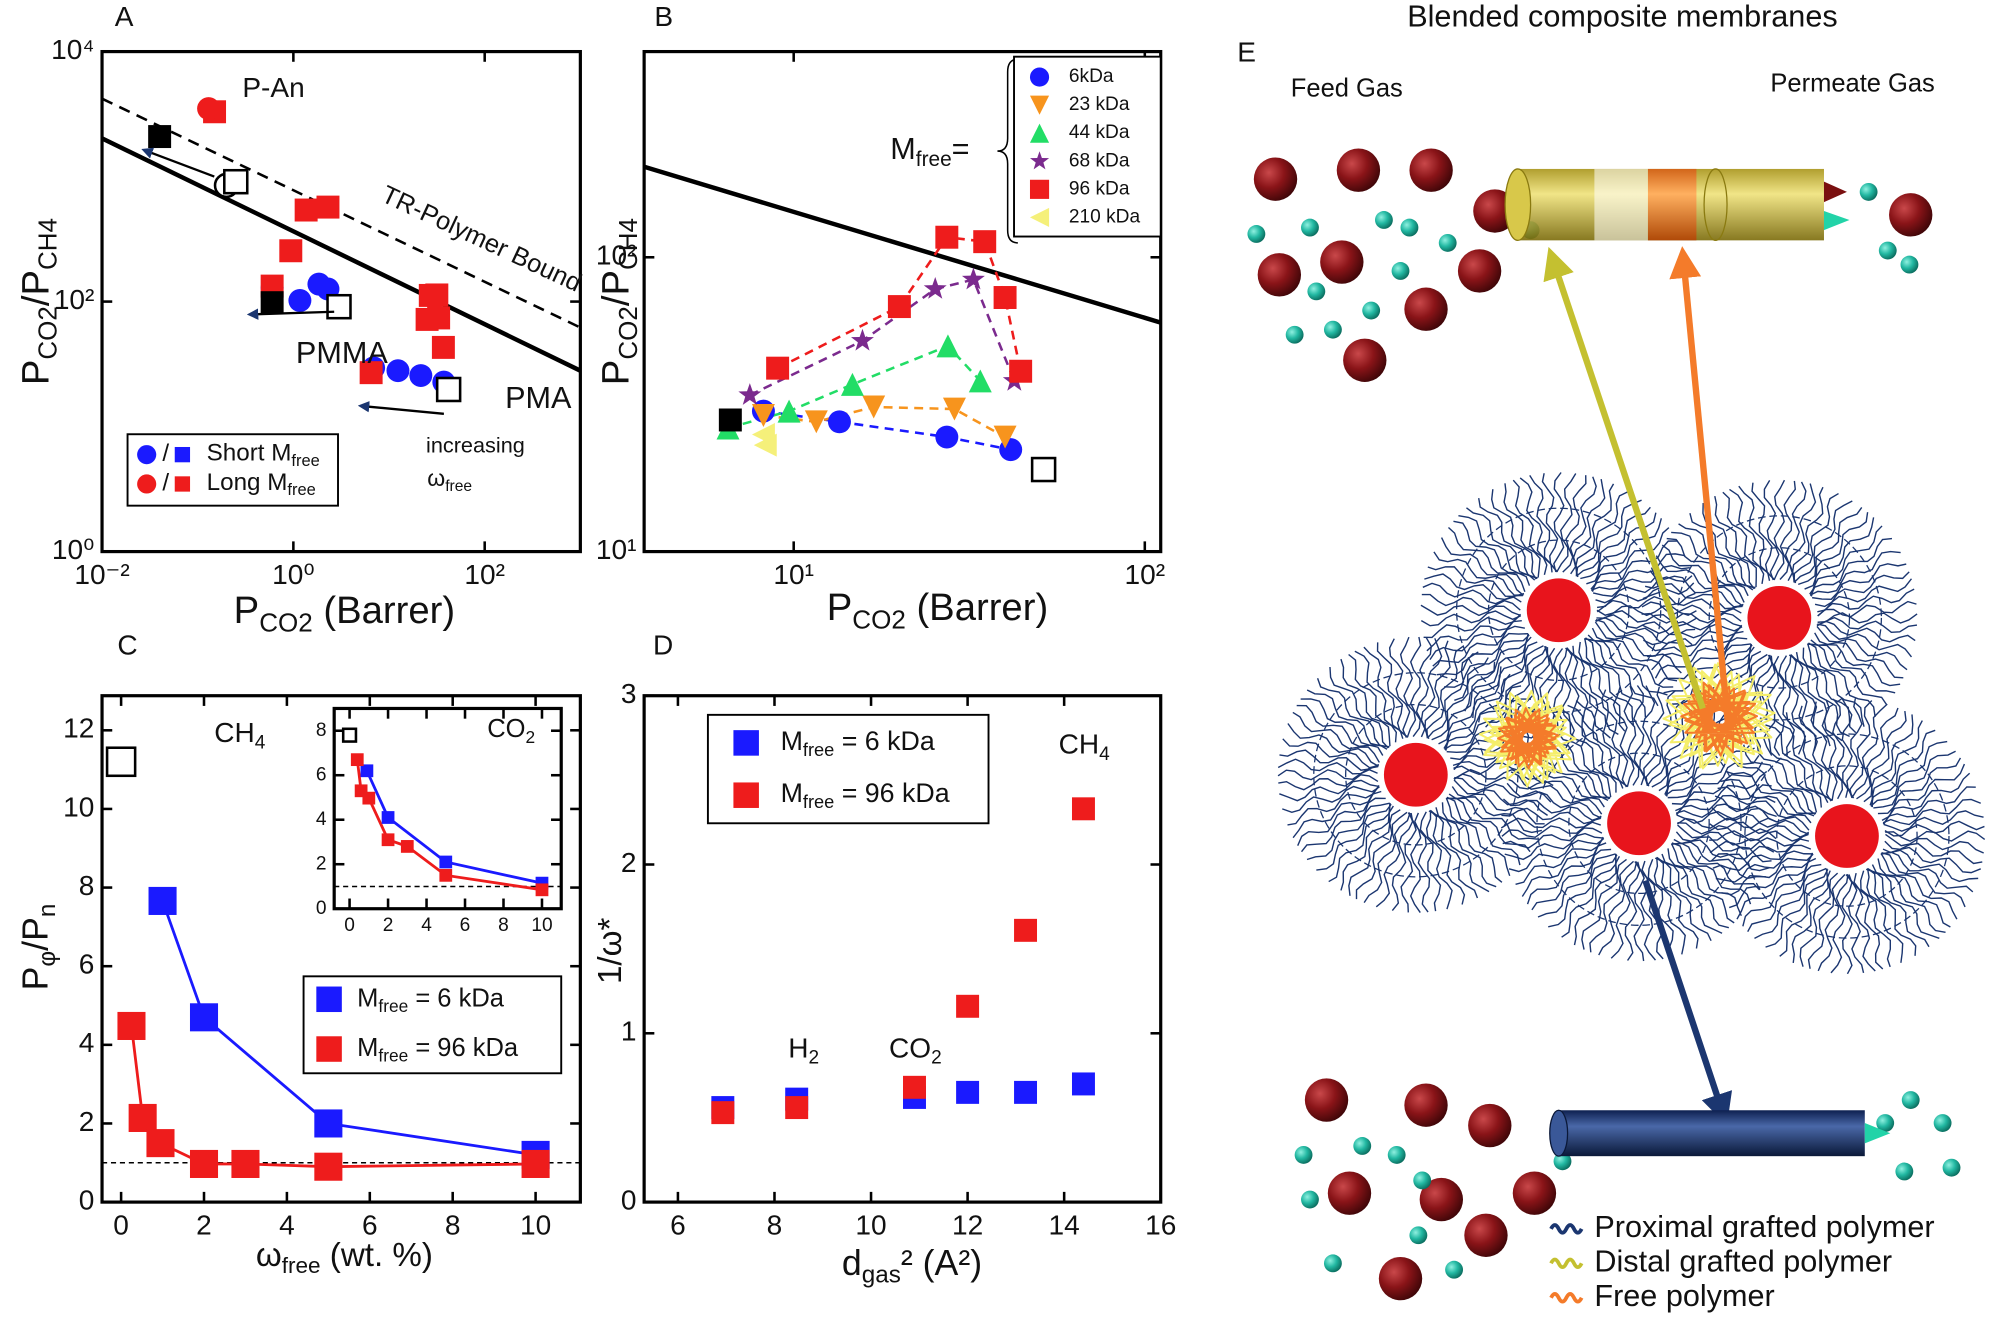 This screenshot has height=1320, width=2000. What do you see at coordinates (301, 1265) in the screenshot?
I see `x-axis-label: free` at bounding box center [301, 1265].